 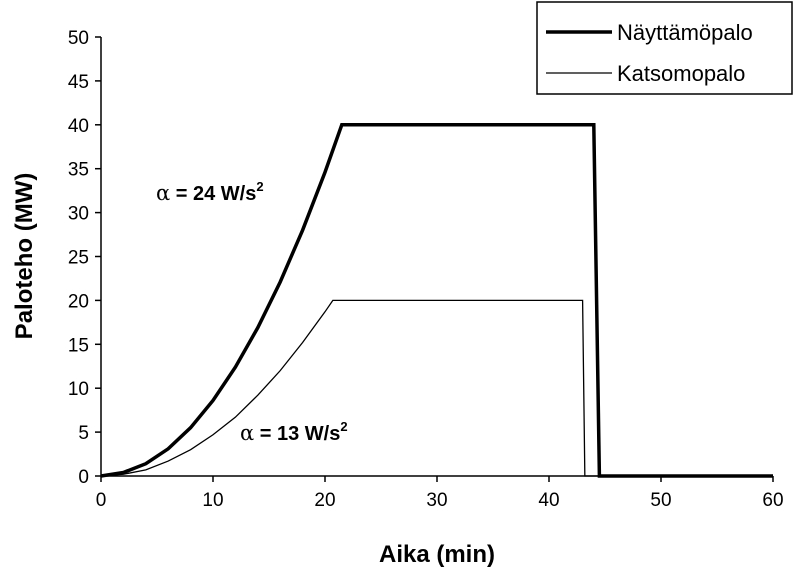 I want to click on x-axis-ticks: 0 10 20 30 40 50 60, so click(x=440, y=493).